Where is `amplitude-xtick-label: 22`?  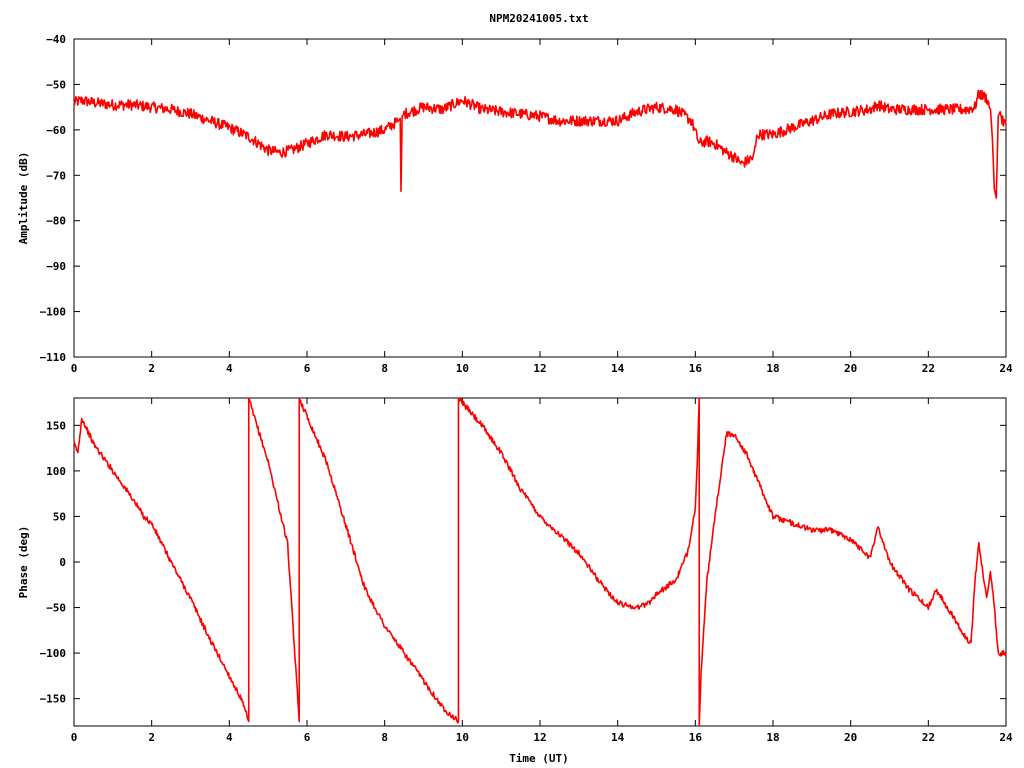 amplitude-xtick-label: 22 is located at coordinates (928, 368).